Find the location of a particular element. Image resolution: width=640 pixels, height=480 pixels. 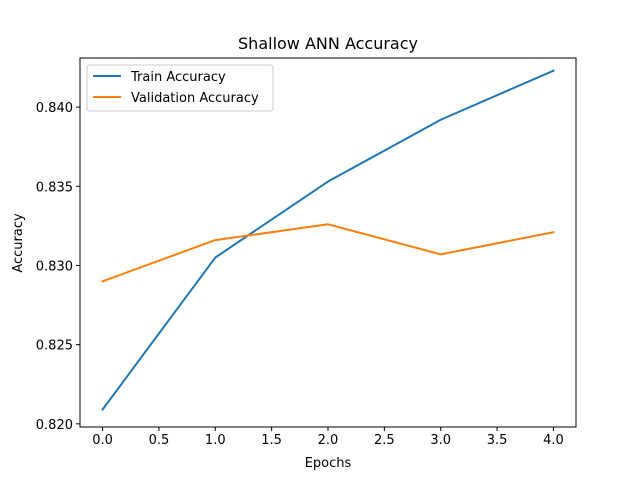

legend-train-label: Train Accuracy is located at coordinates (178, 77).